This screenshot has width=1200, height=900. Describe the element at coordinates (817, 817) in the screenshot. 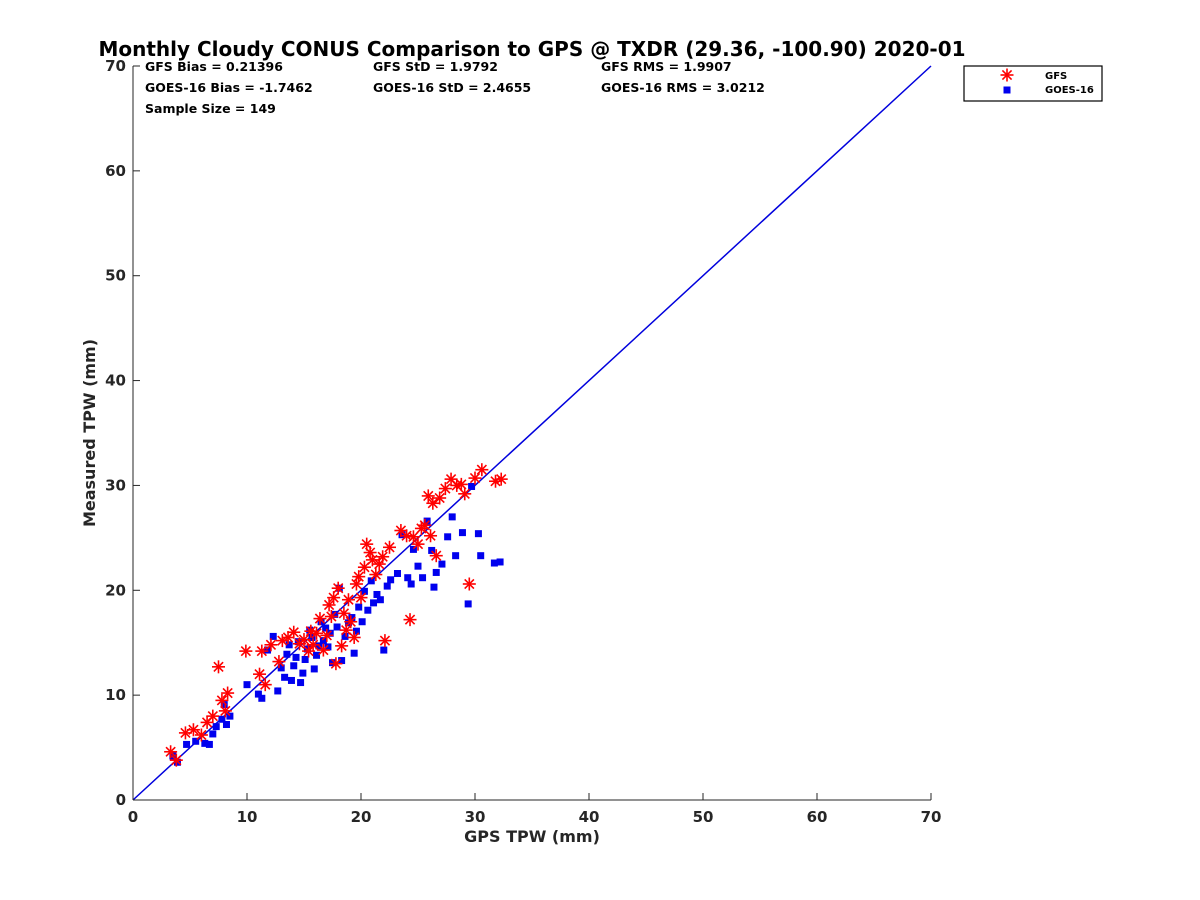

I see `x-tick-label: 60` at that location.